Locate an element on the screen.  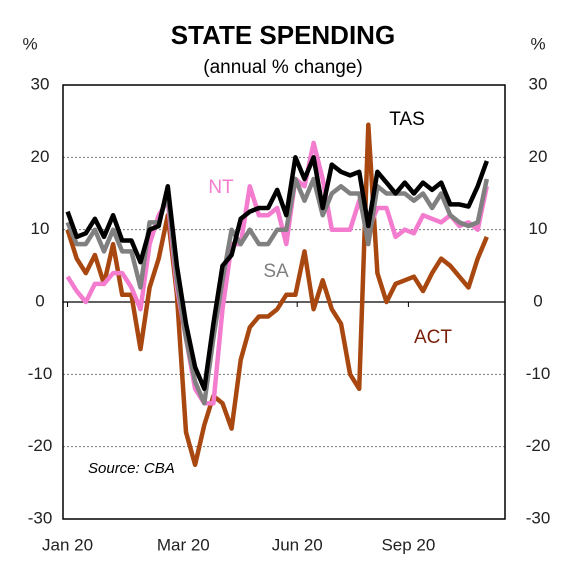
y2-tick-label: 20 is located at coordinates (538, 156).